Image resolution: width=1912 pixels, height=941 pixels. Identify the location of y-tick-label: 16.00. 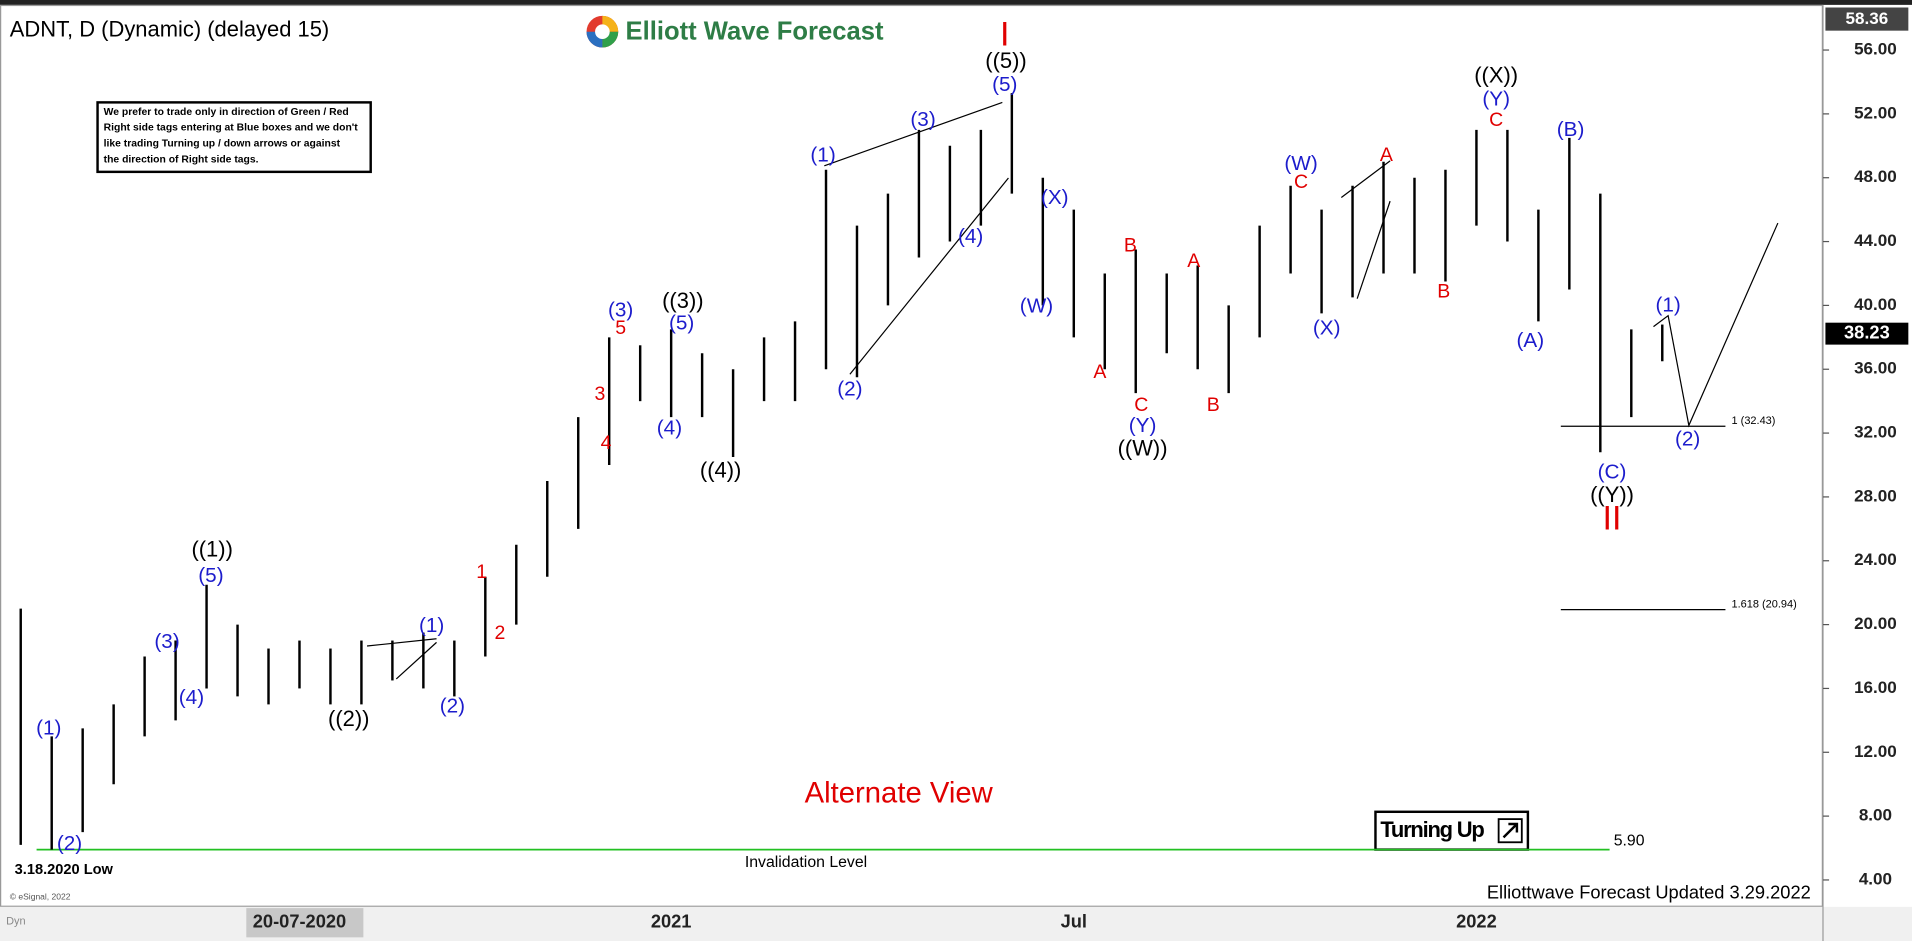
(1875, 687).